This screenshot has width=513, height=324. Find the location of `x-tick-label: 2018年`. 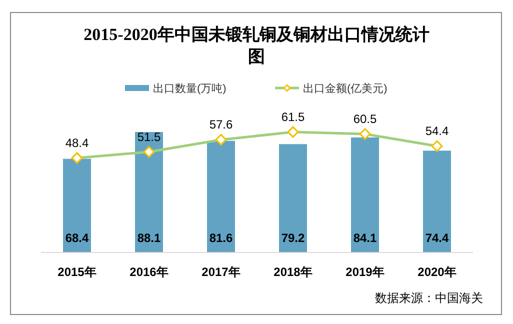

x-tick-label: 2018年 is located at coordinates (293, 272).